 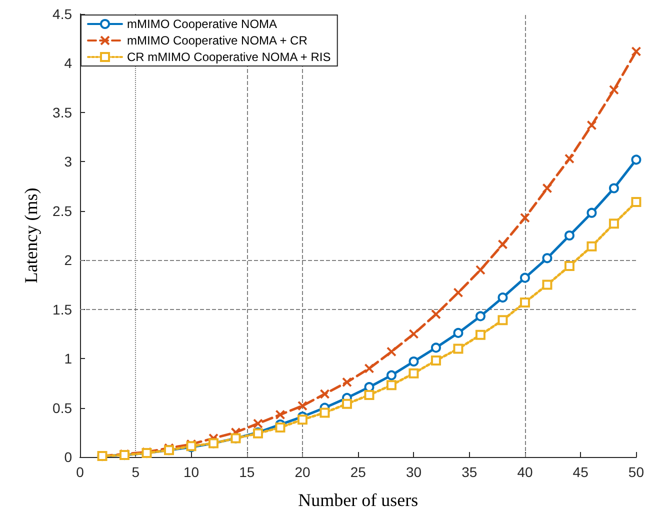 I want to click on y-tick-label: 0.5, so click(x=62, y=408).